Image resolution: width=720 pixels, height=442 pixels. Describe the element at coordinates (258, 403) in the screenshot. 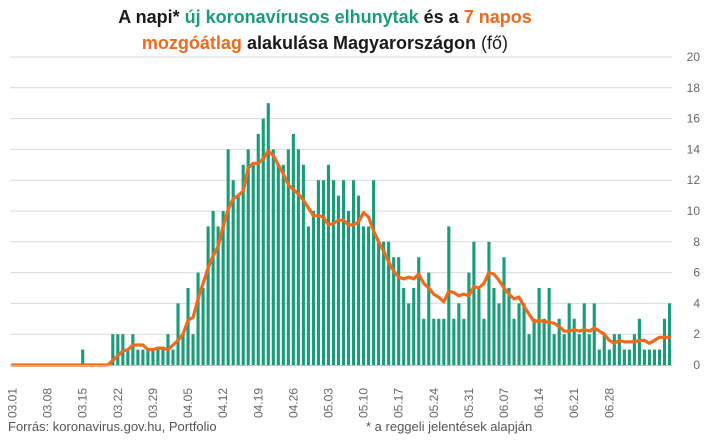

I see `x-tick-label: 04.19` at that location.